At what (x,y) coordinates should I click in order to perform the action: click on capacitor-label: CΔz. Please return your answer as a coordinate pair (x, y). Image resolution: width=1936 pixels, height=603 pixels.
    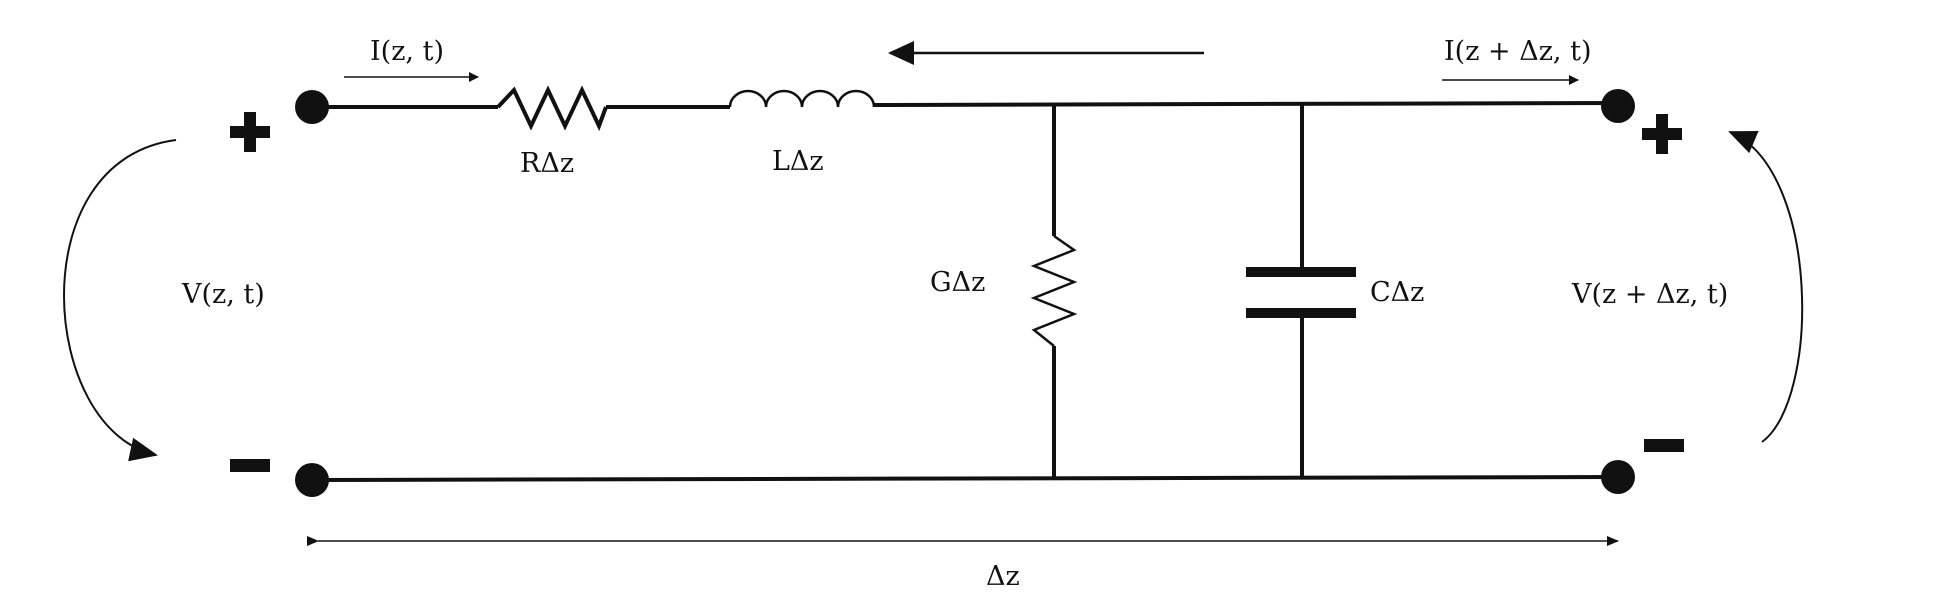
    Looking at the image, I should click on (1397, 292).